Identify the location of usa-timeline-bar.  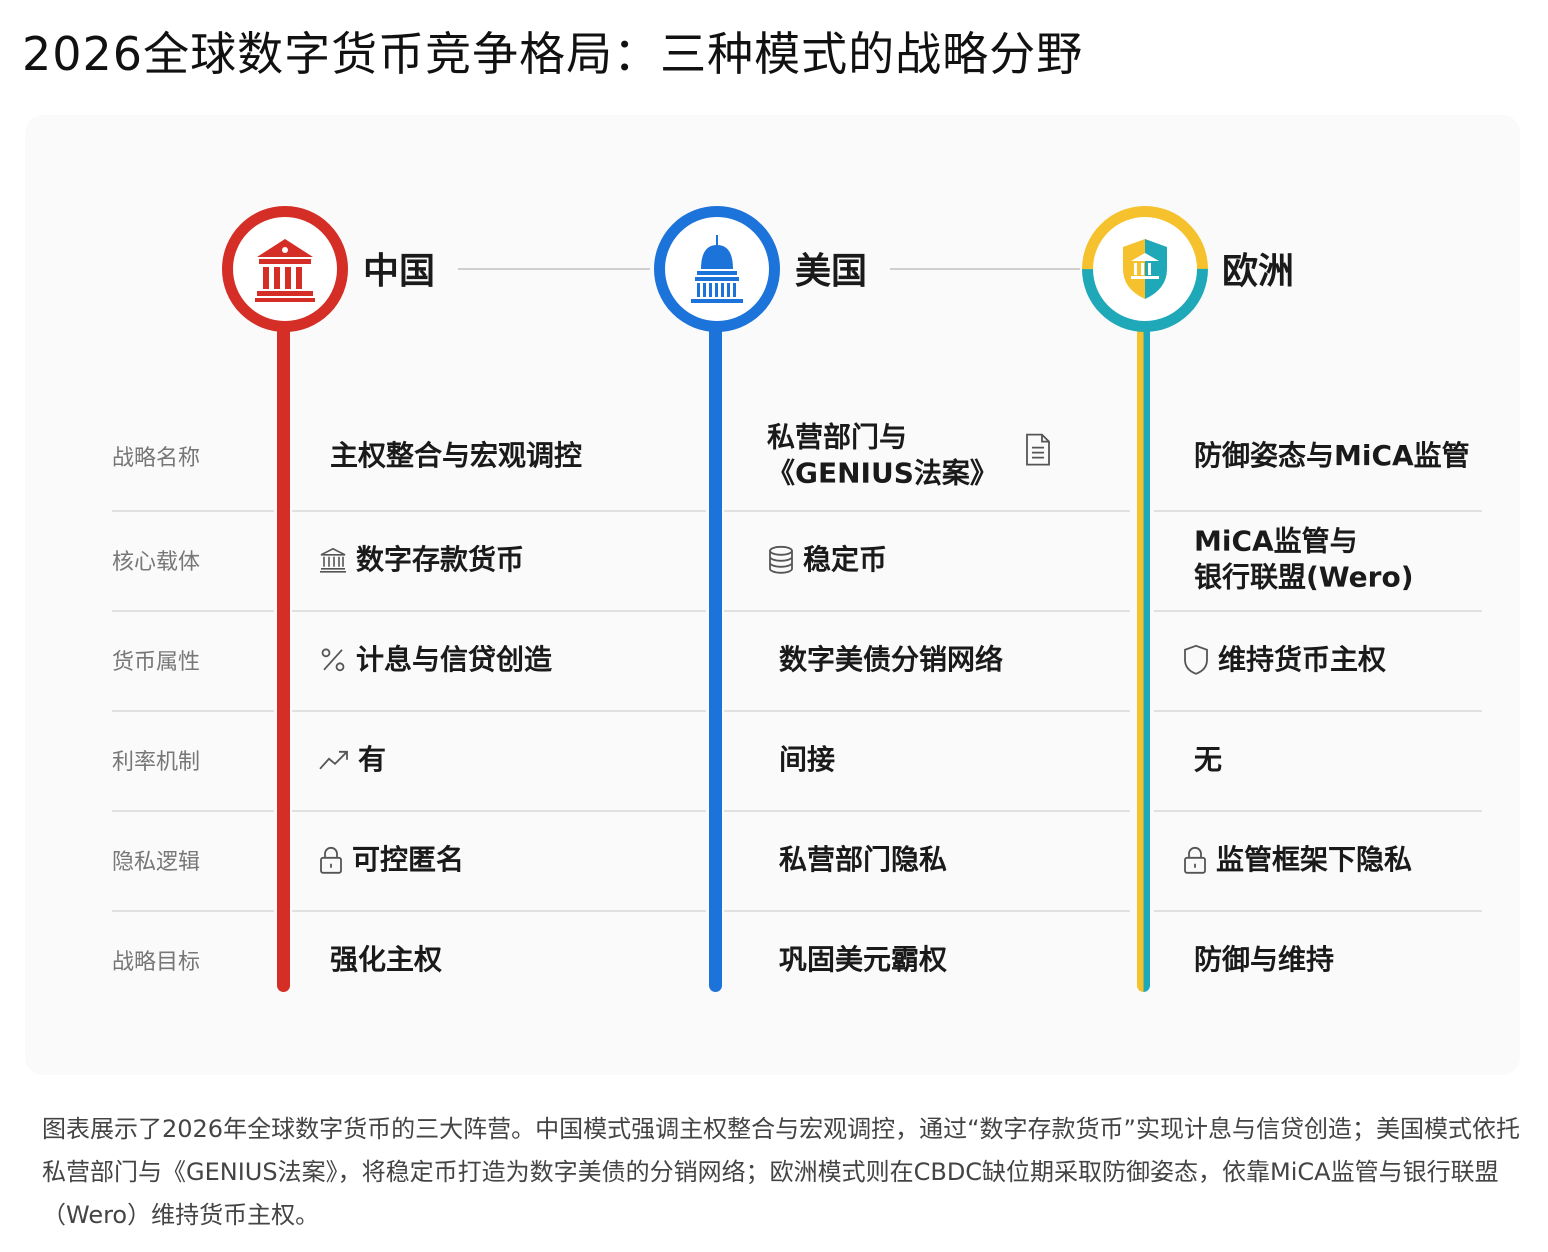
(715, 656).